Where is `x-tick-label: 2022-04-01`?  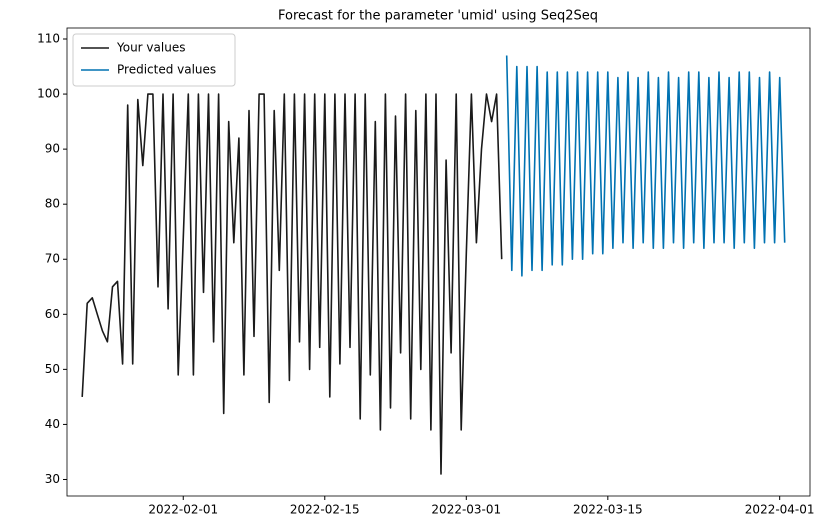
x-tick-label: 2022-04-01 is located at coordinates (780, 510).